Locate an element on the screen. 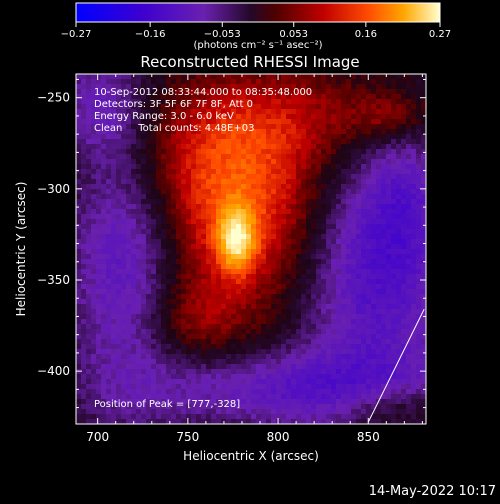  x-tick-label: 750 is located at coordinates (187, 437).